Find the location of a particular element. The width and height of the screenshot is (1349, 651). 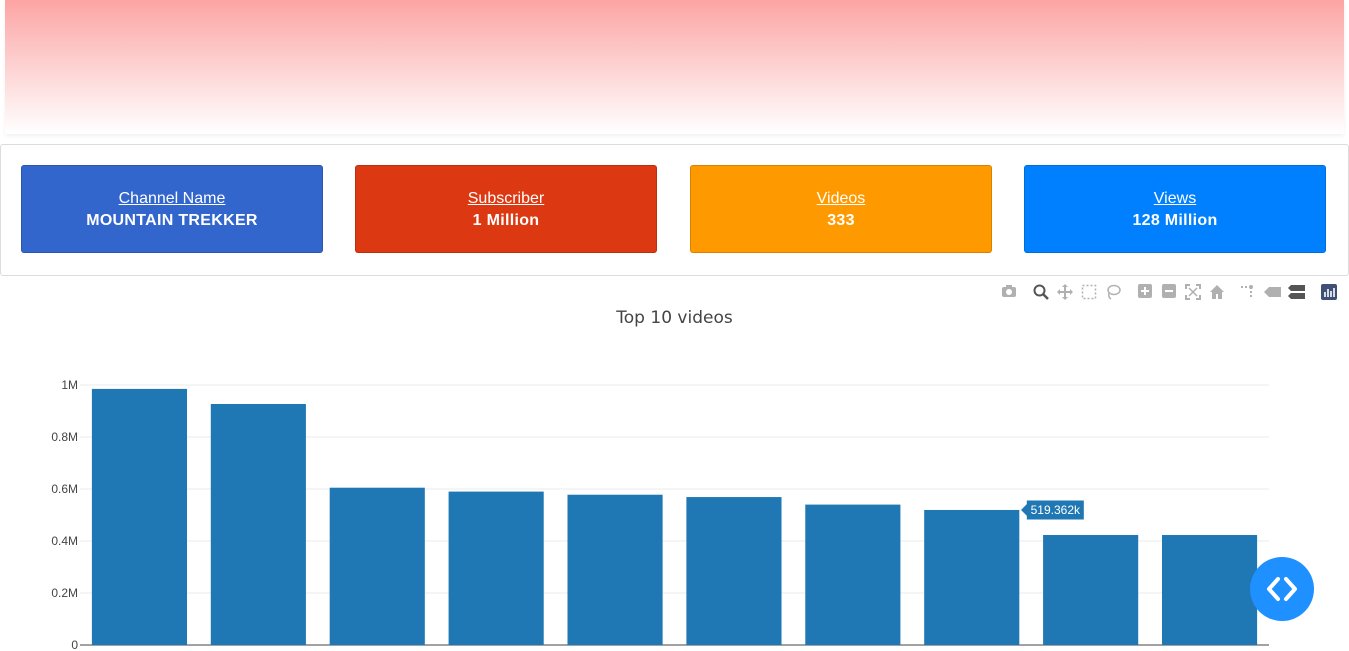

y-tick-label: 0.4M is located at coordinates (64, 541).